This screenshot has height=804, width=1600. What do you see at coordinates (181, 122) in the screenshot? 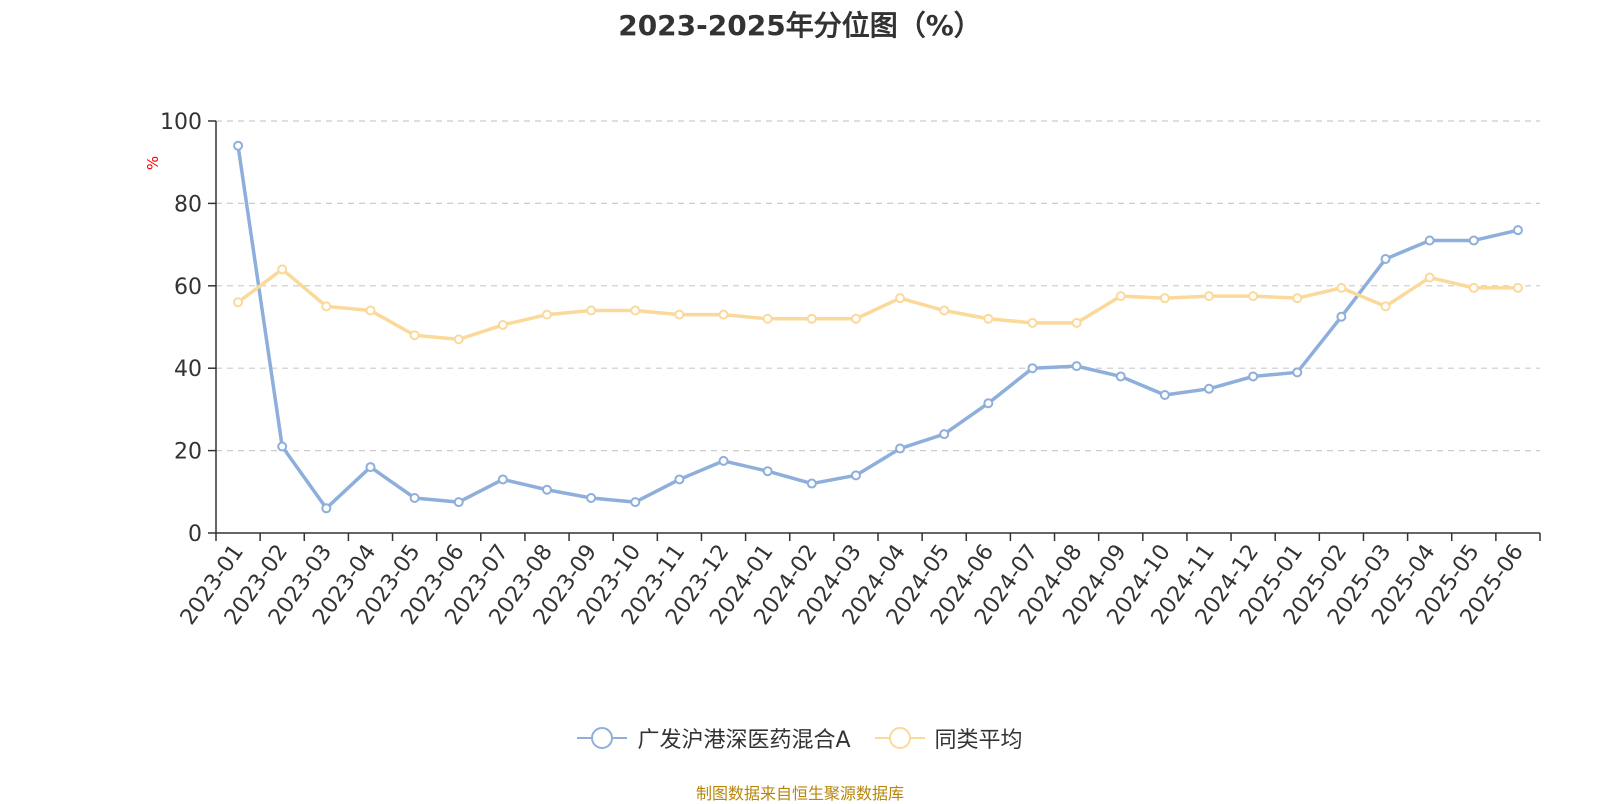
I see `y-tick-label: 100` at bounding box center [181, 122].